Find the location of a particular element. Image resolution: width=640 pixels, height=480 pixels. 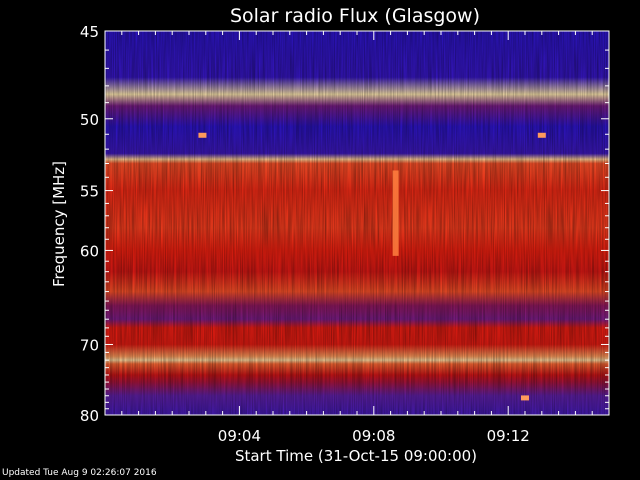

y-tick-label-55: 55 is located at coordinates (89, 192).